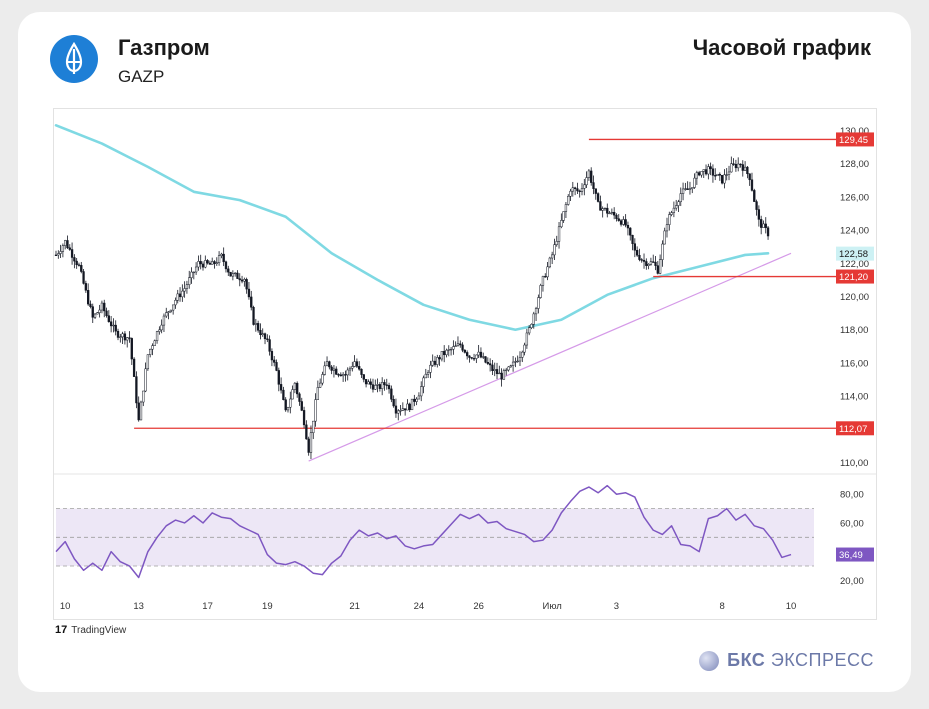 This screenshot has height=709, width=929. Describe the element at coordinates (854, 197) in the screenshot. I see `y-tick-label: 126,00` at that location.